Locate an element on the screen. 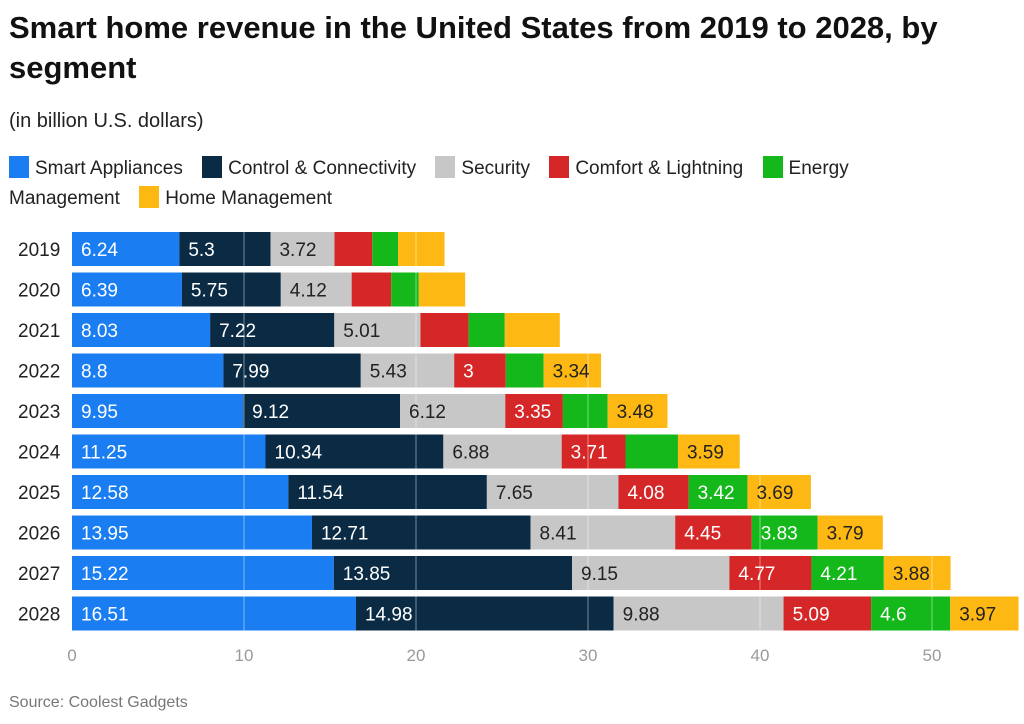 The width and height of the screenshot is (1024, 724). legend-item-control-connectivity: Control & Connectivity is located at coordinates (309, 167).